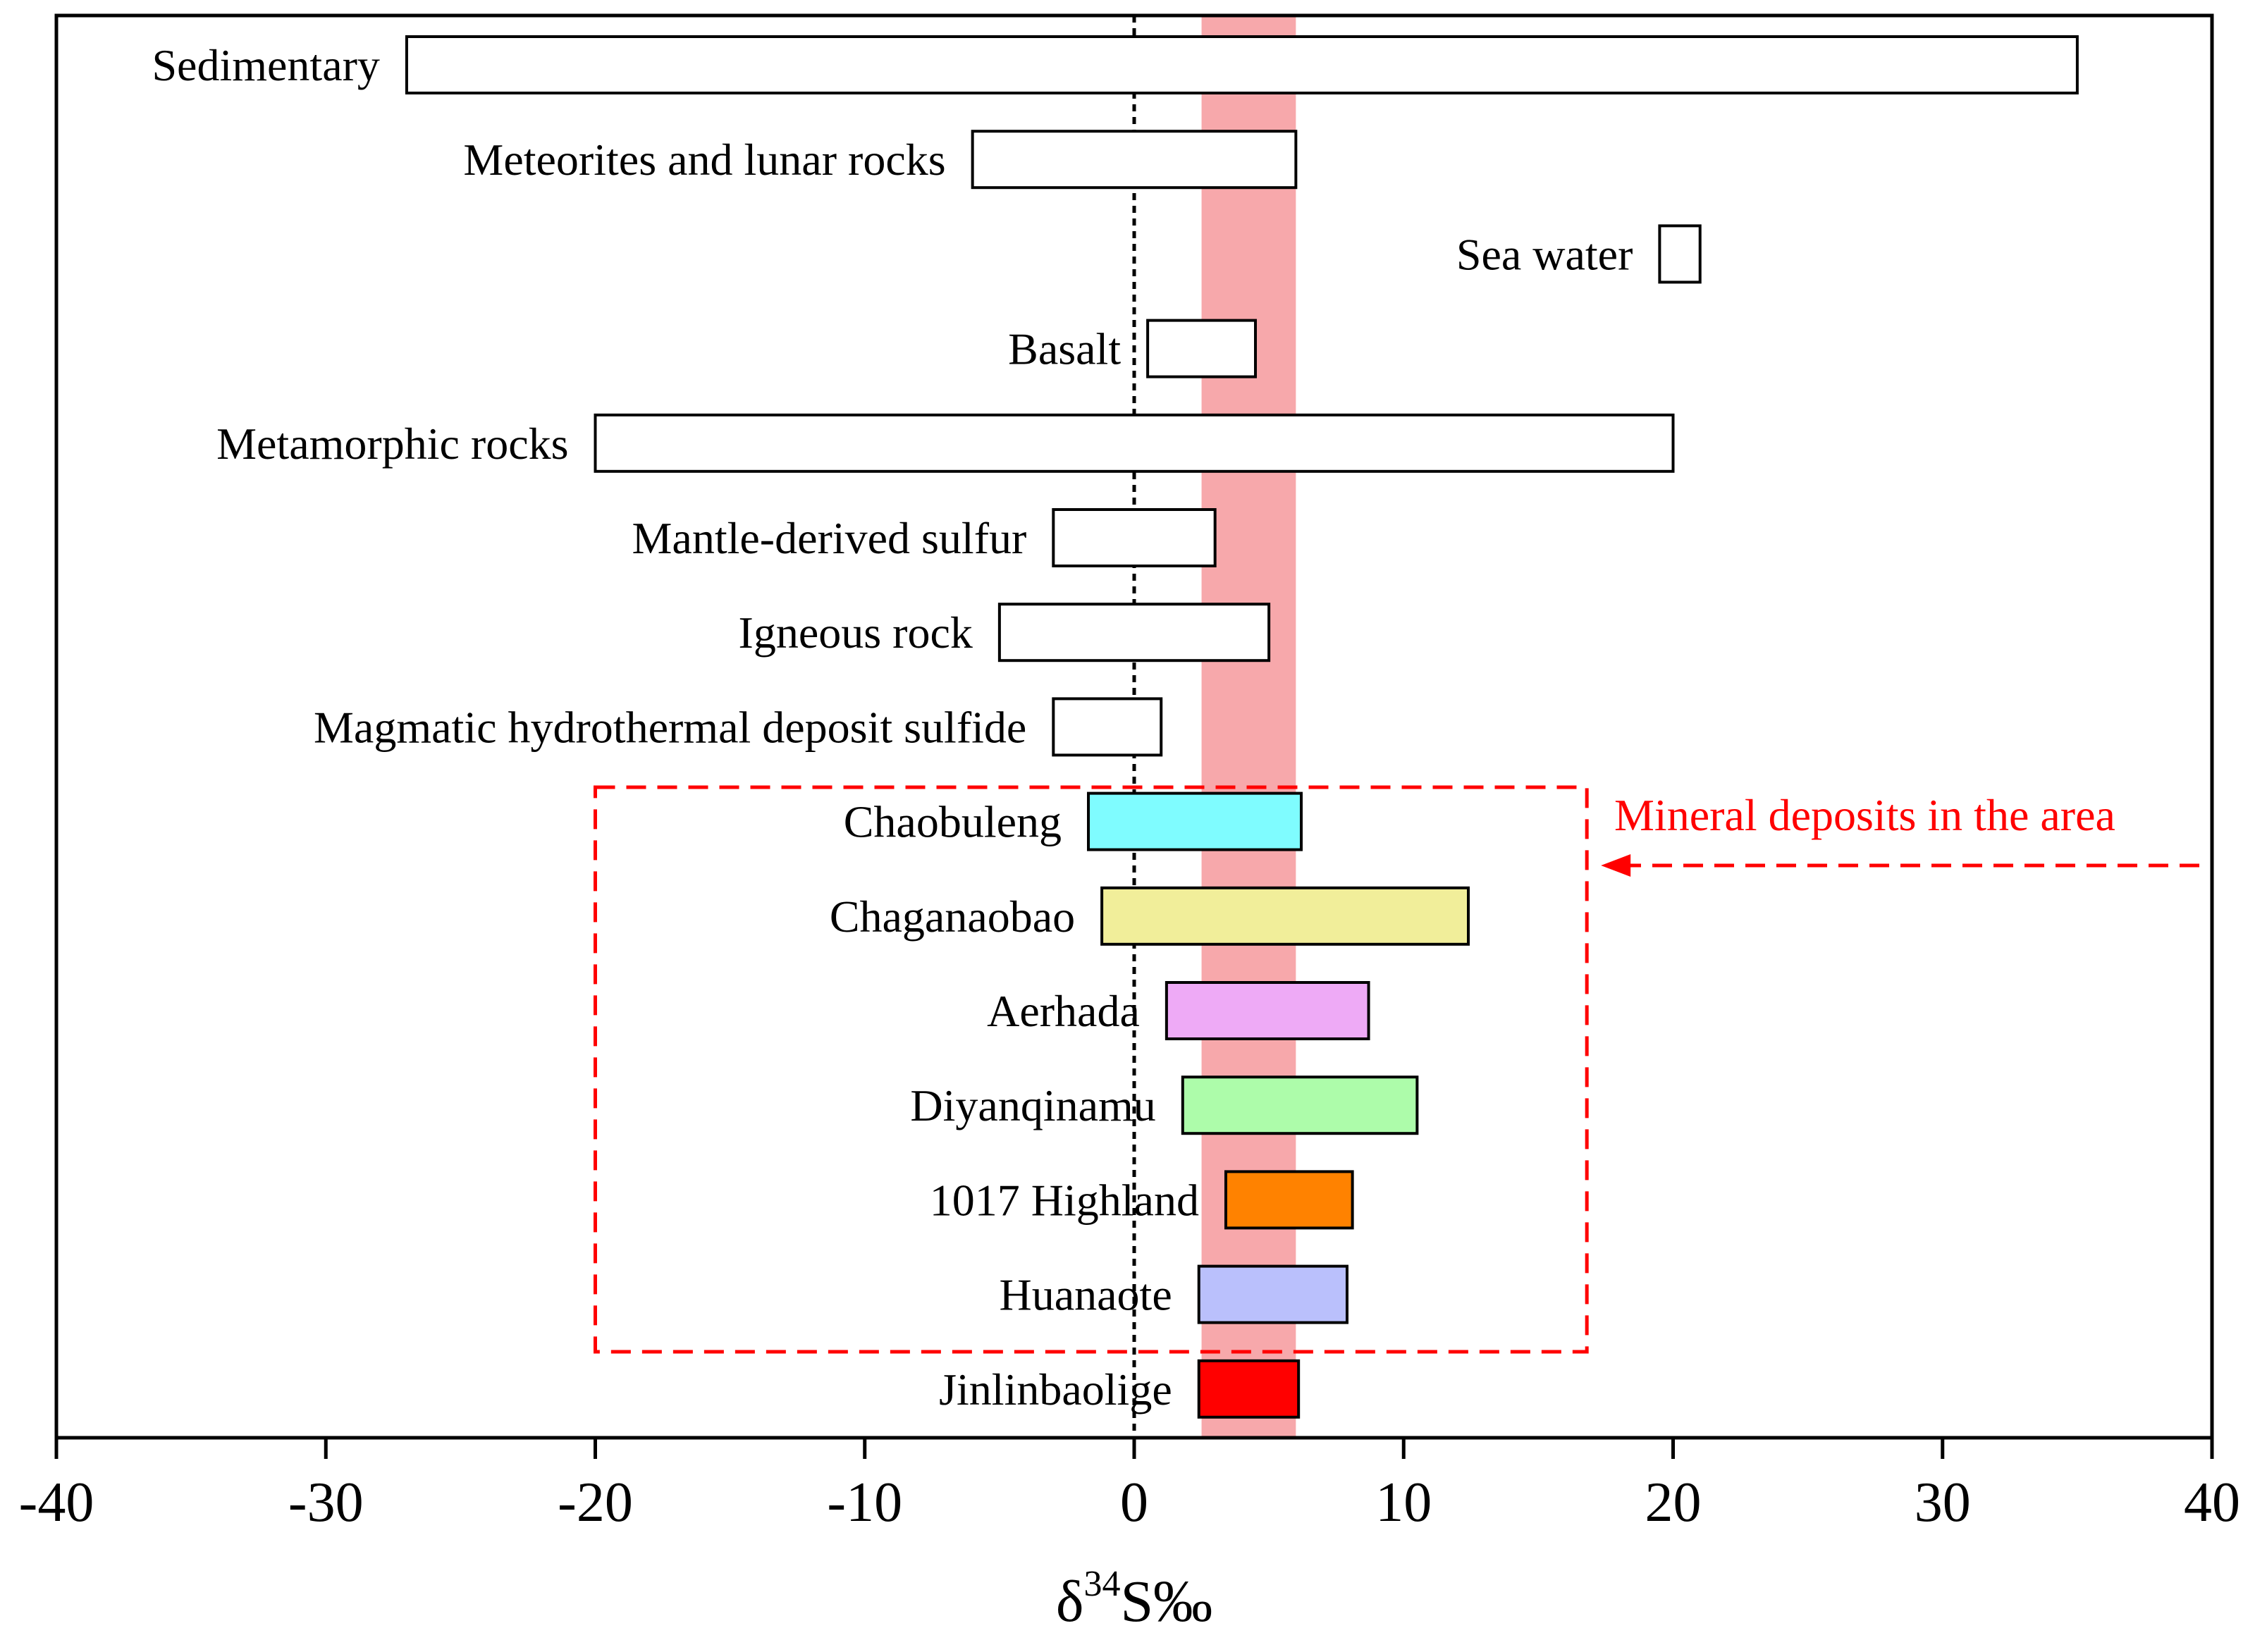 Image resolution: width=2255 pixels, height=1652 pixels. I want to click on bar-meteorites-and-lunar-rocks, so click(1134, 160).